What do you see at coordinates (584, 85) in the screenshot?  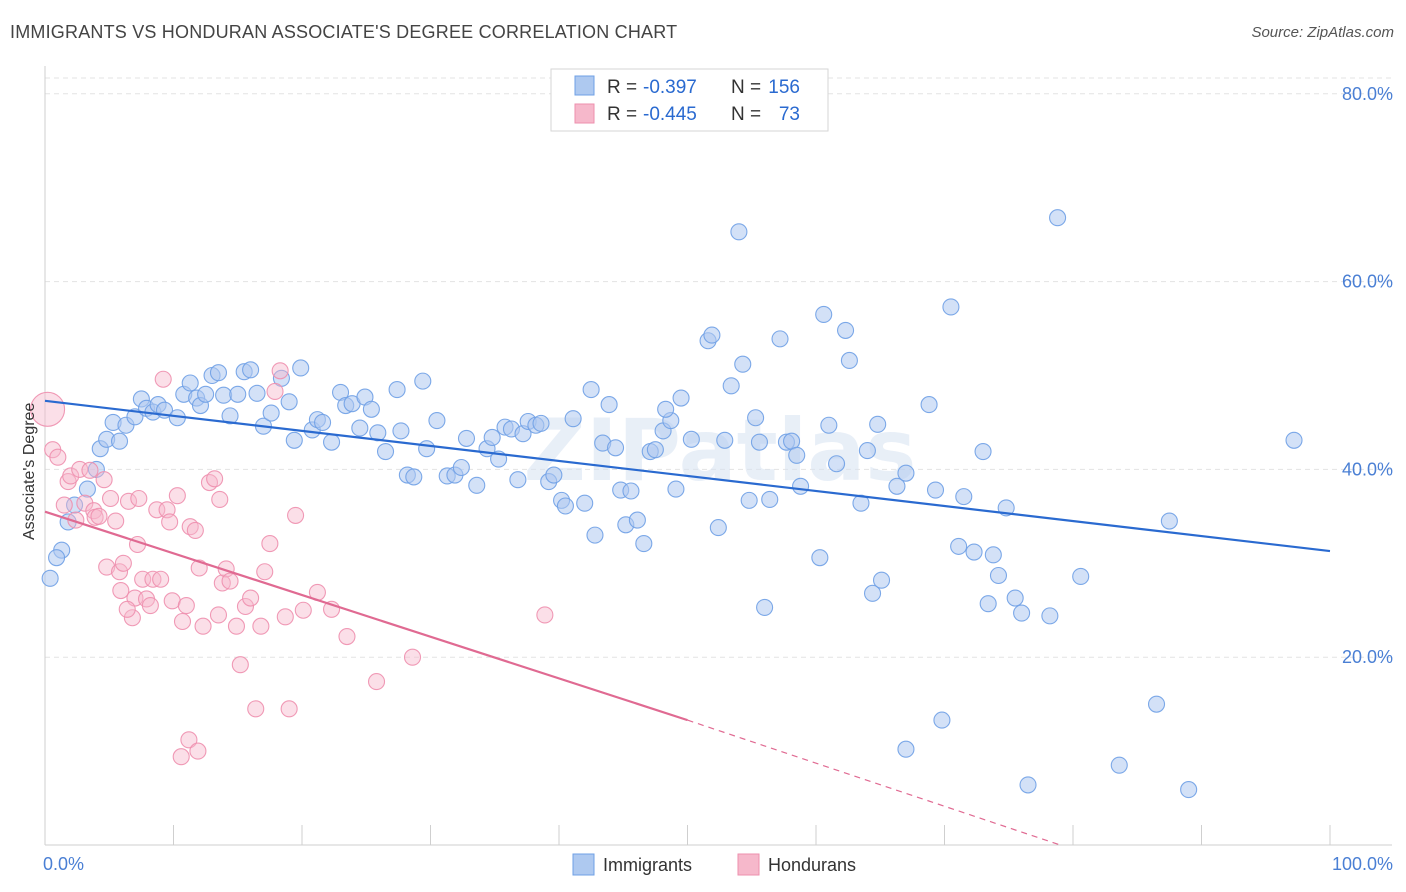 I see `legend-swatch-immigrants` at bounding box center [584, 85].